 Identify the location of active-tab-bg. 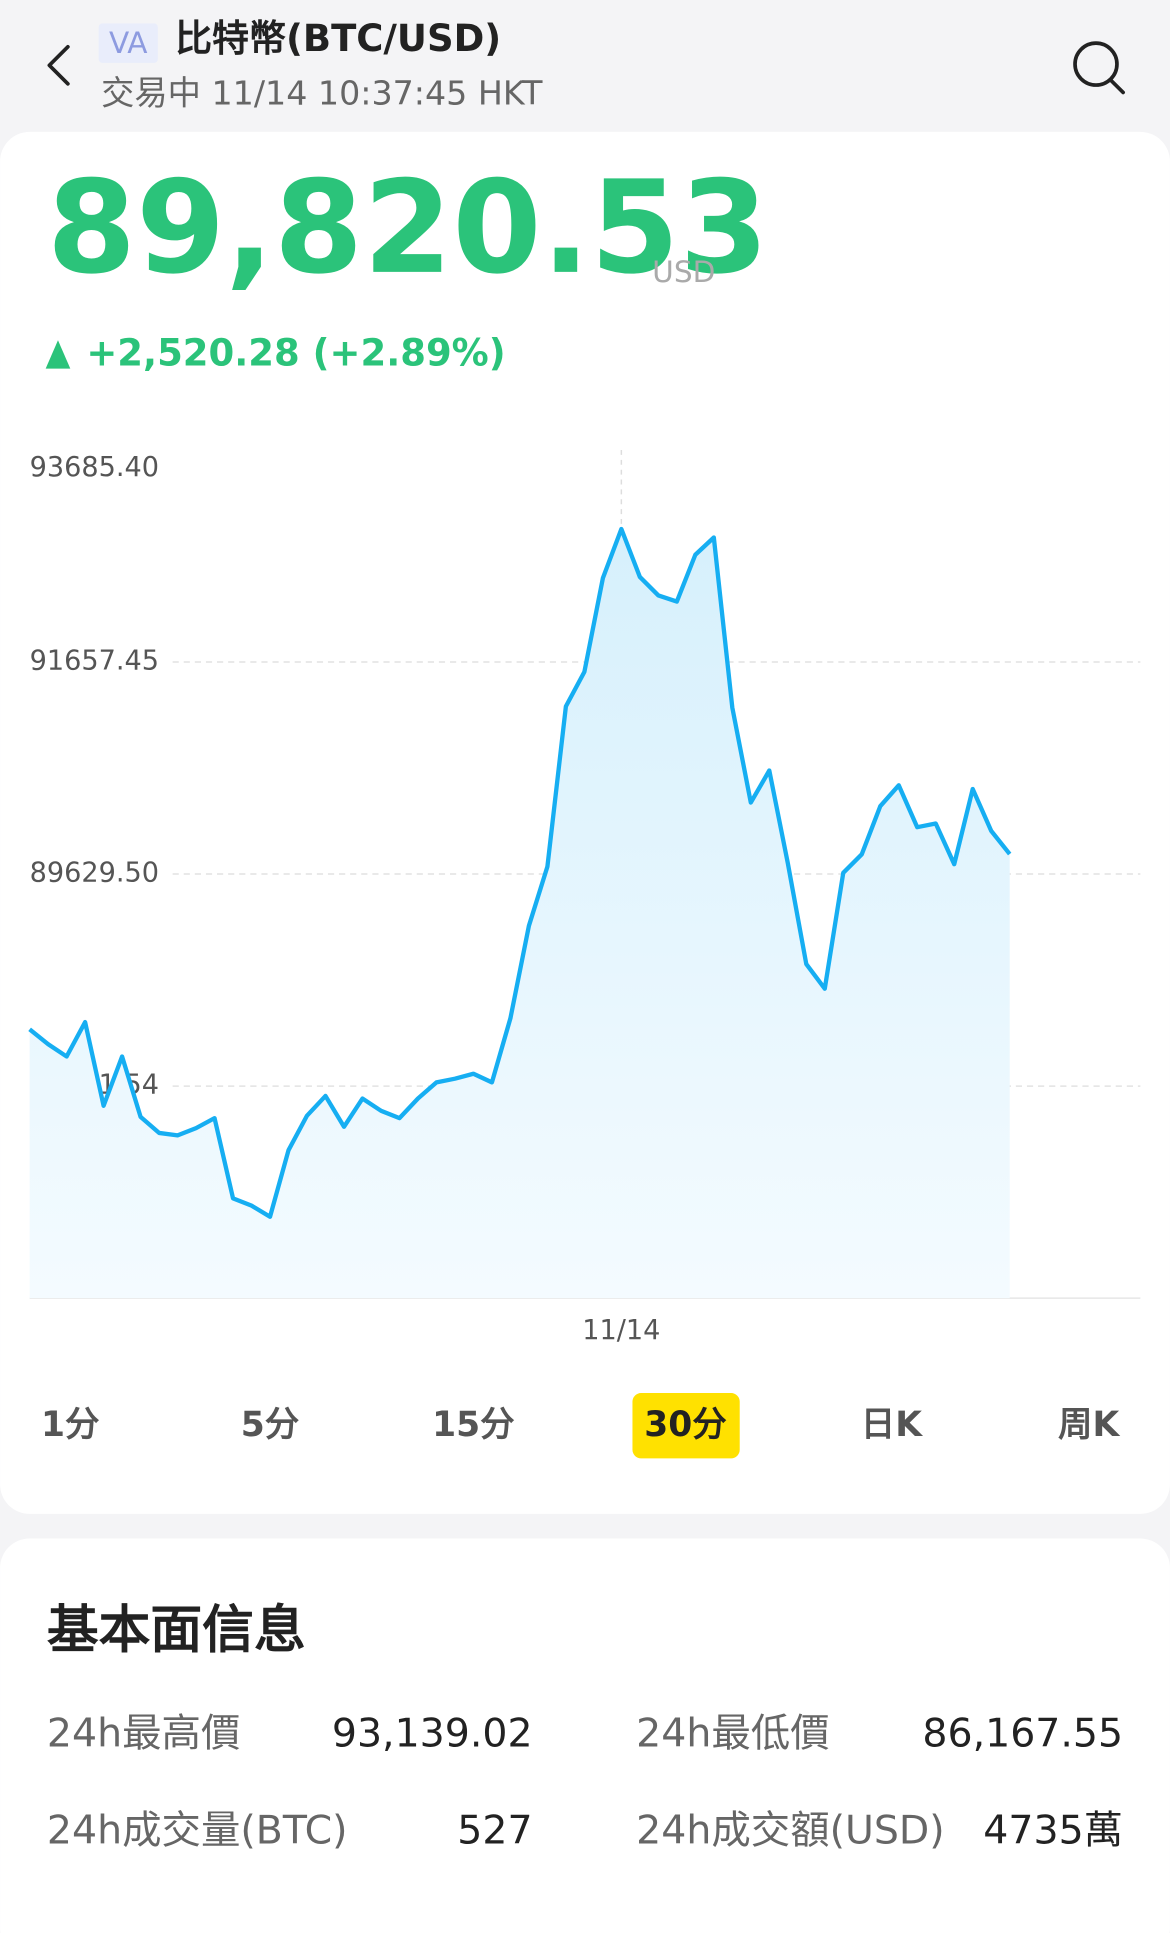
(686, 1426).